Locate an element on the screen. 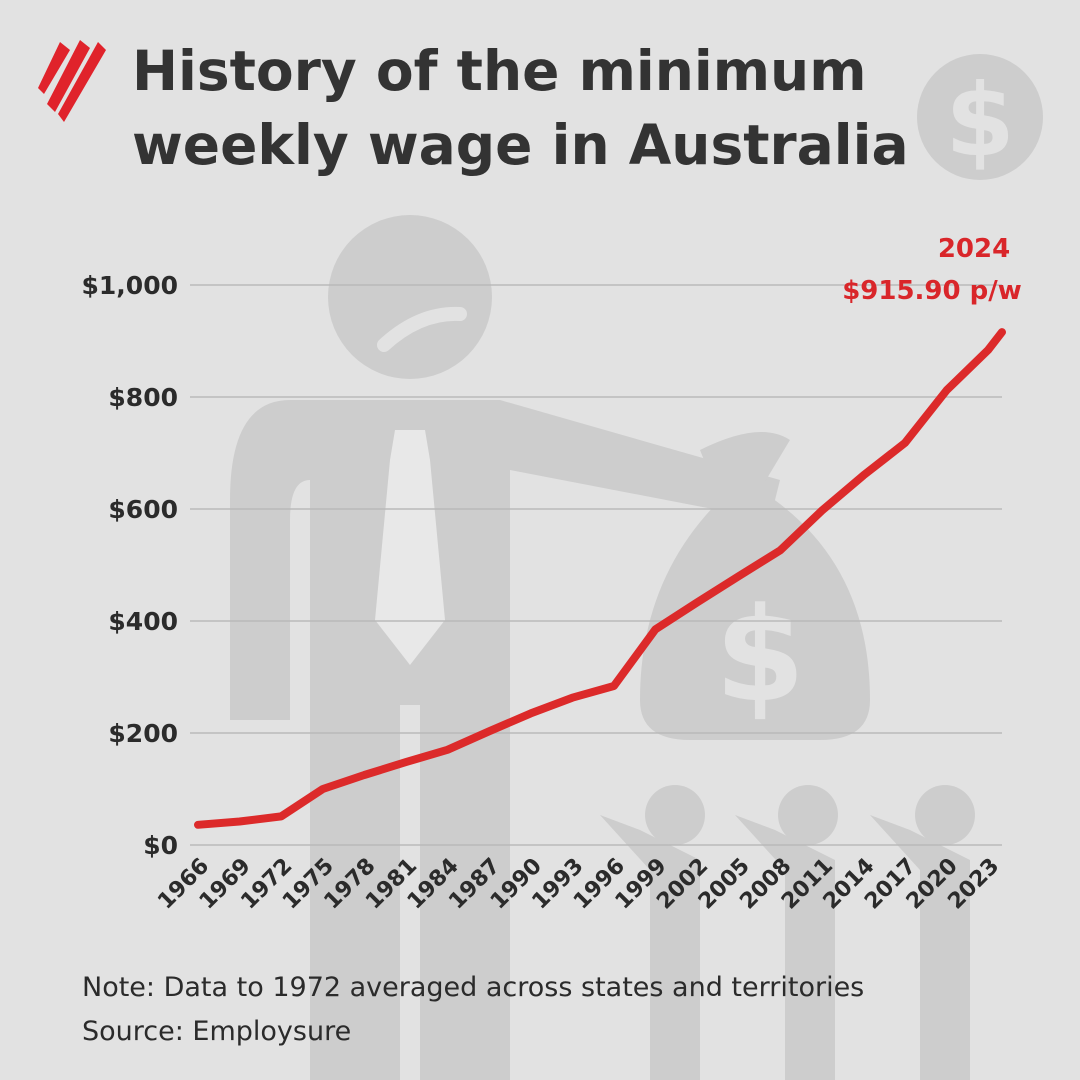 This screenshot has width=1080, height=1080. y-tick-label: $400 is located at coordinates (143, 621).